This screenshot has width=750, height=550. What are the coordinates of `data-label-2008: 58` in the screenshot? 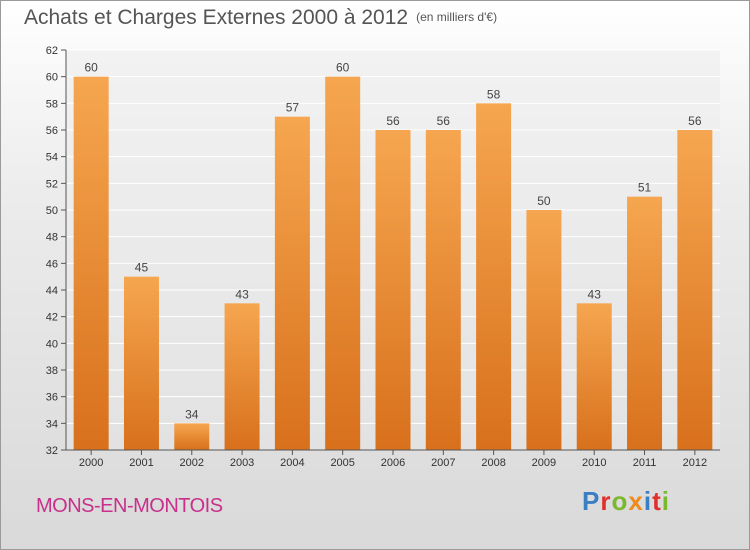 It's located at (494, 94).